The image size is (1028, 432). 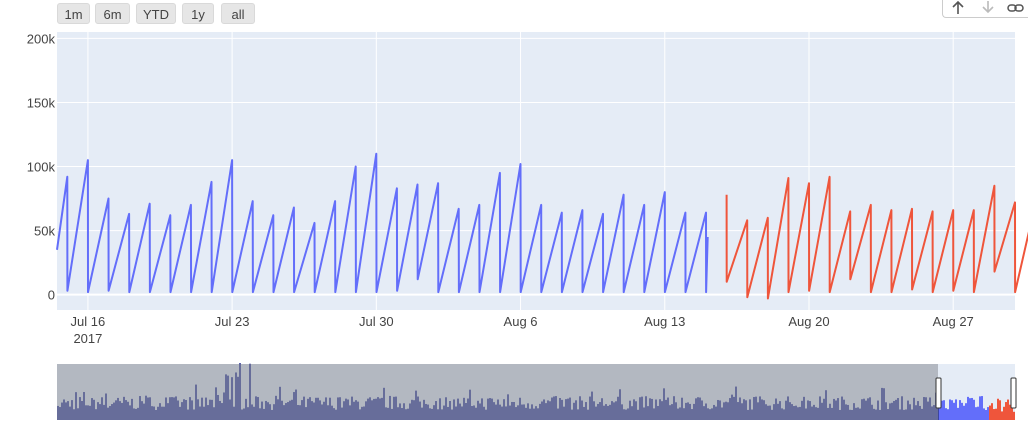 What do you see at coordinates (156, 13) in the screenshot?
I see `range-button-ytd: YTD` at bounding box center [156, 13].